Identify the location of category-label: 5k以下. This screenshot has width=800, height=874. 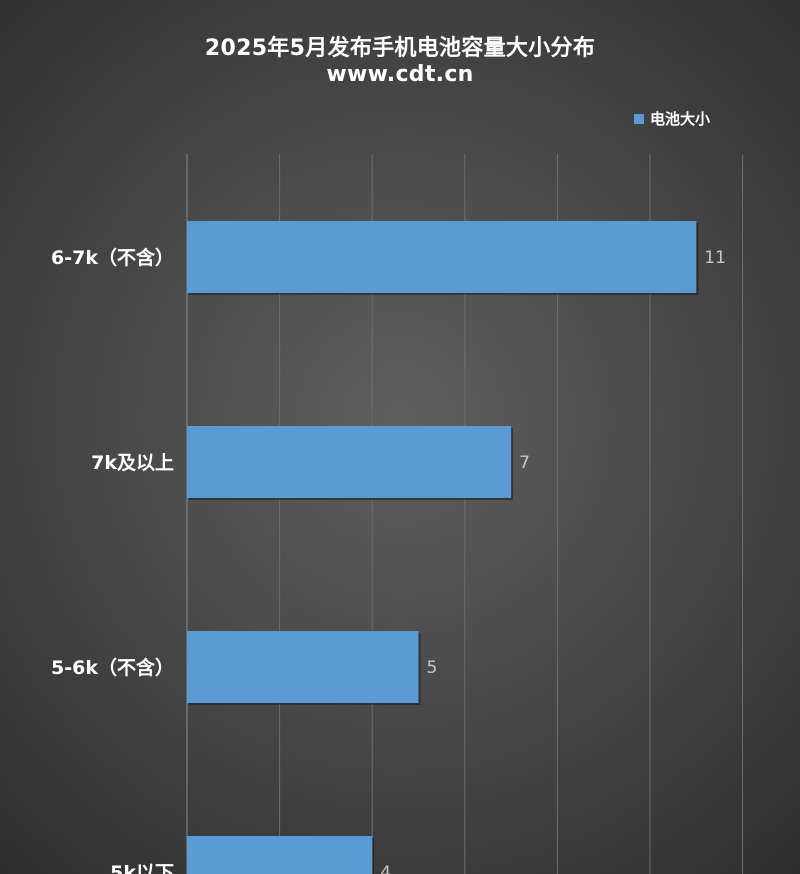
(142, 868).